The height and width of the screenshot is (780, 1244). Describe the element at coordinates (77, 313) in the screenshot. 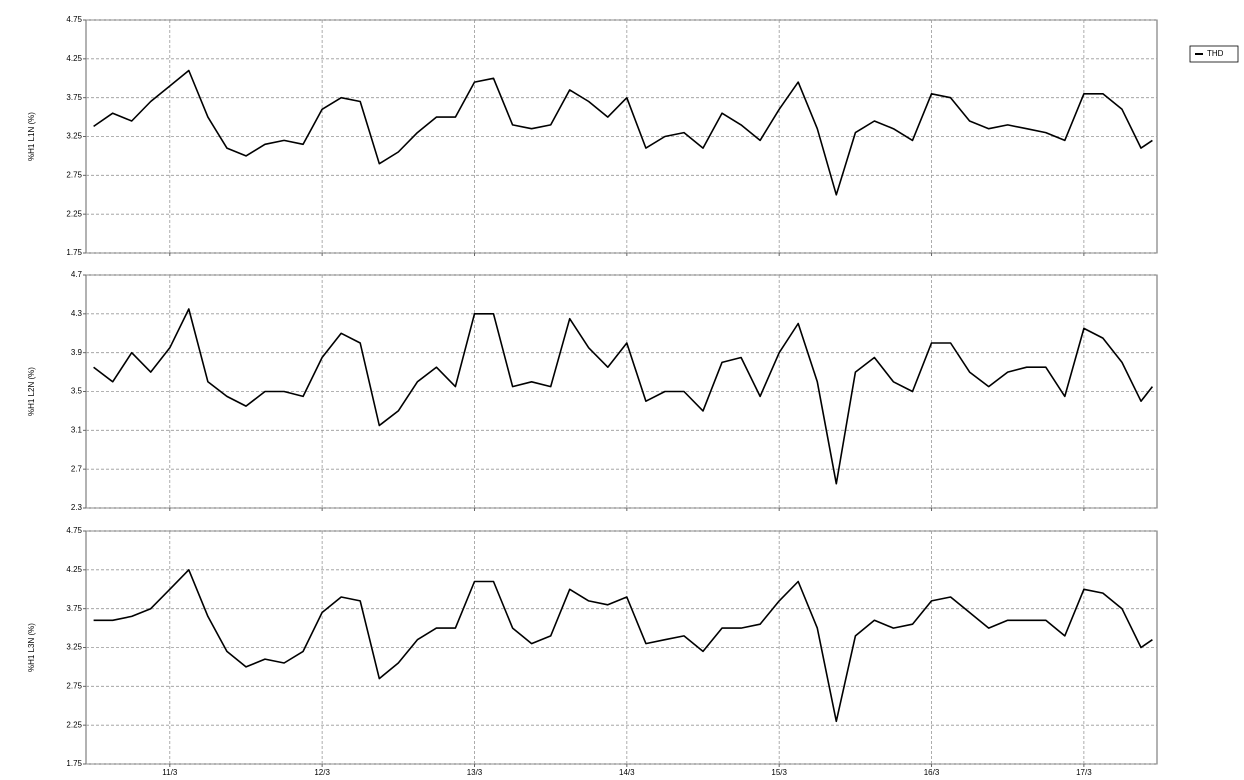

I see `y-tick-label: 4.3` at that location.